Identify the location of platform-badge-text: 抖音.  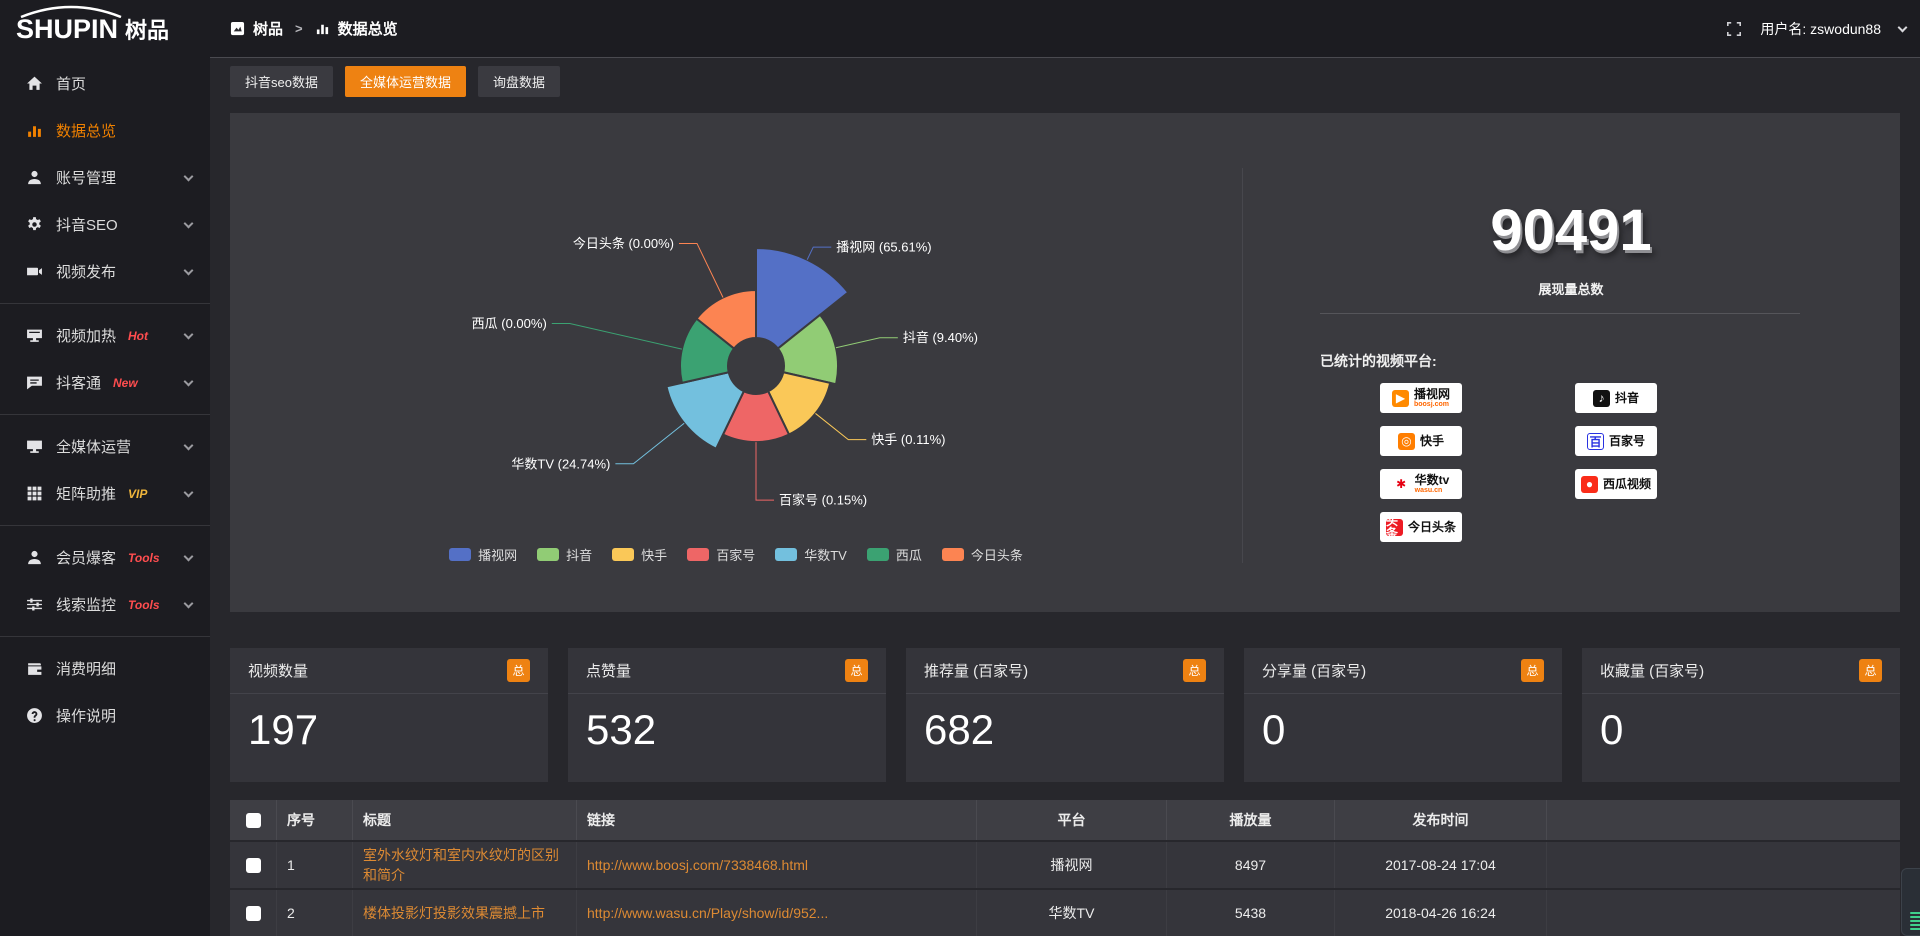
(1626, 397).